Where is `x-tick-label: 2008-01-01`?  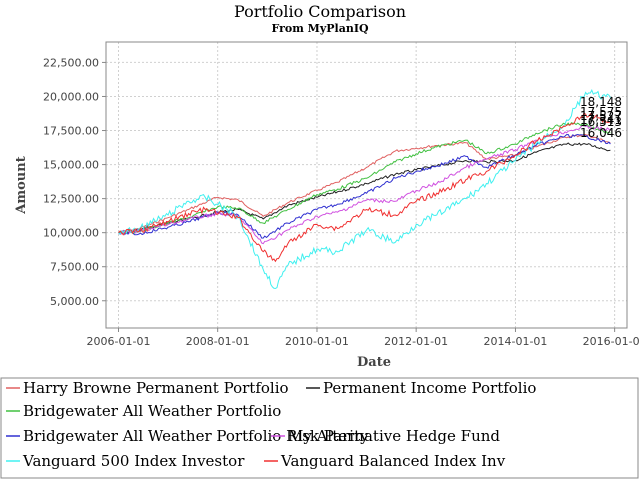 x-tick-label: 2008-01-01 is located at coordinates (218, 341).